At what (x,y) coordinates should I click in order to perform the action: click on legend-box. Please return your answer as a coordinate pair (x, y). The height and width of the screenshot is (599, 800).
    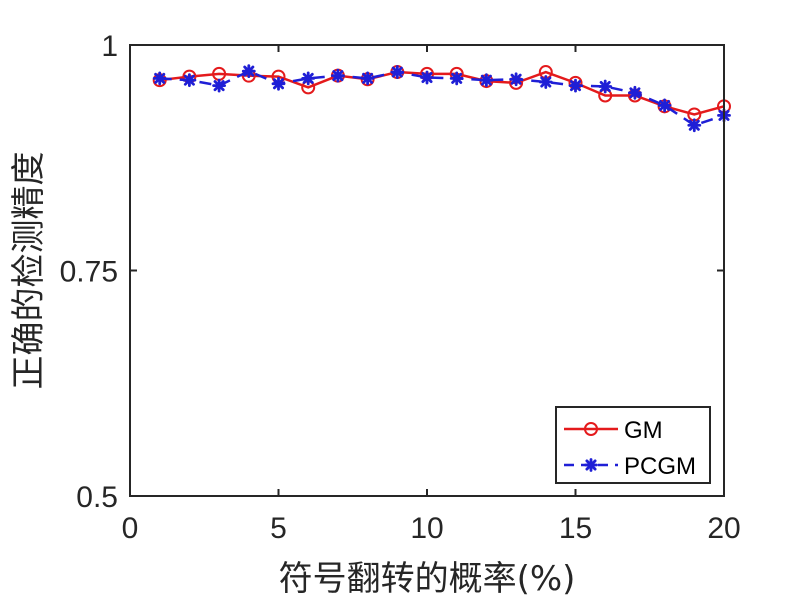
    Looking at the image, I should click on (633, 445).